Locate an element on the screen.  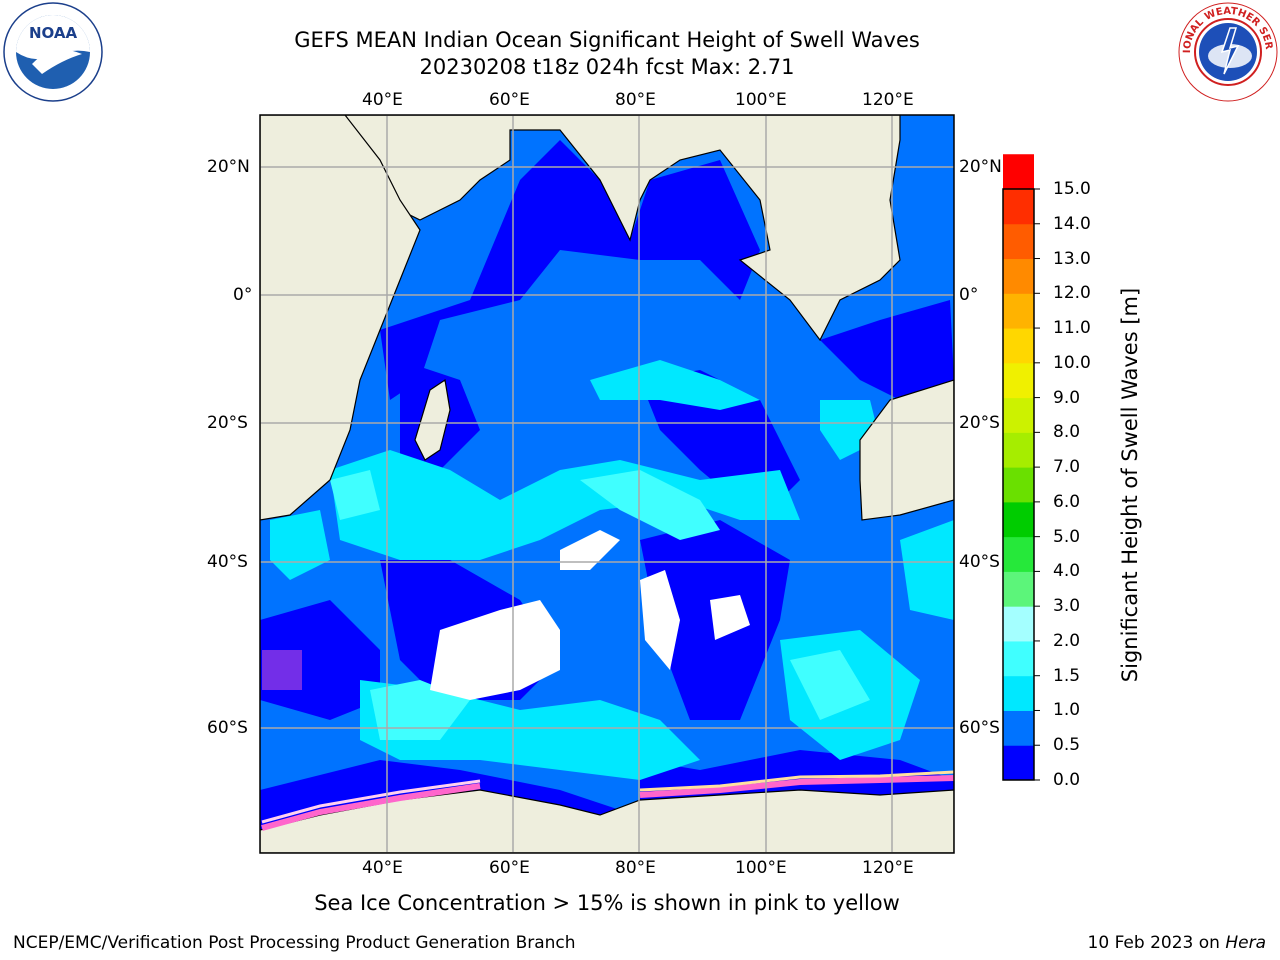
lat-tick-right-20s: 20°S is located at coordinates (979, 423).